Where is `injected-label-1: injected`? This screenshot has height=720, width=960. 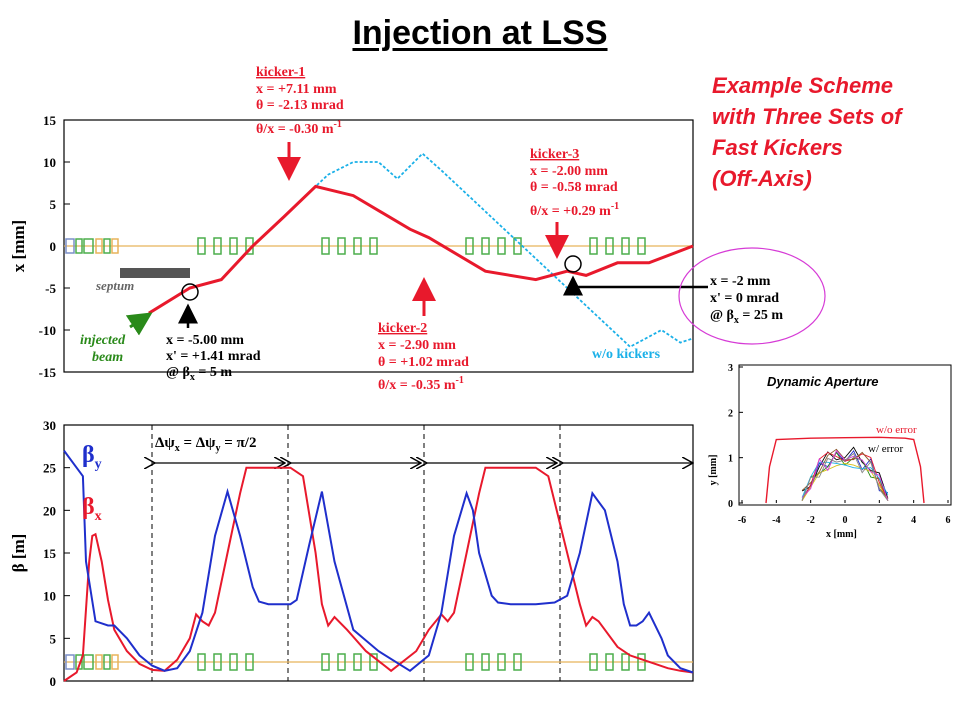 injected-label-1: injected is located at coordinates (103, 340).